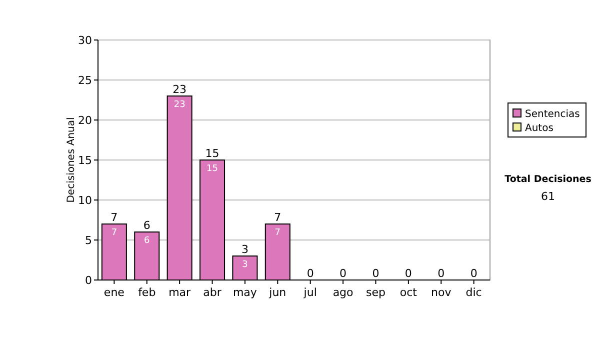 This screenshot has width=600, height=340. What do you see at coordinates (343, 292) in the screenshot?
I see `x-tick-label: ago` at bounding box center [343, 292].